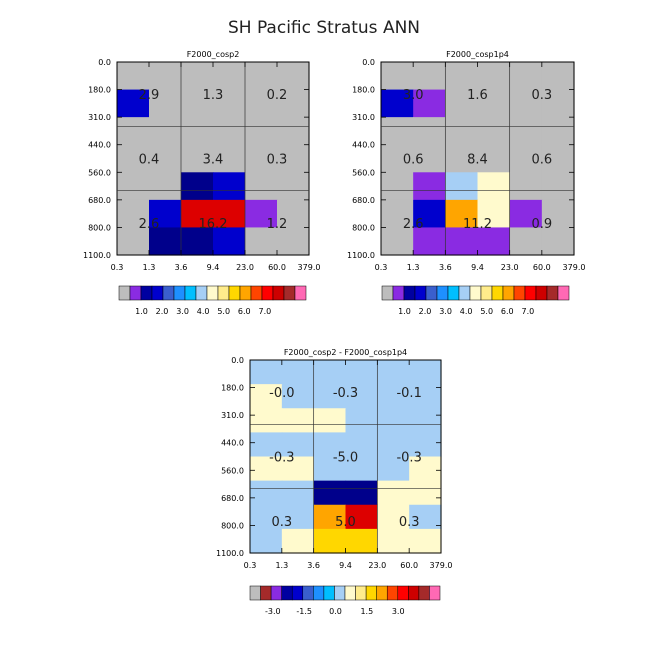 The image size is (648, 648). Describe the element at coordinates (277, 224) in the screenshot. I see `data-label: 1.2` at that location.